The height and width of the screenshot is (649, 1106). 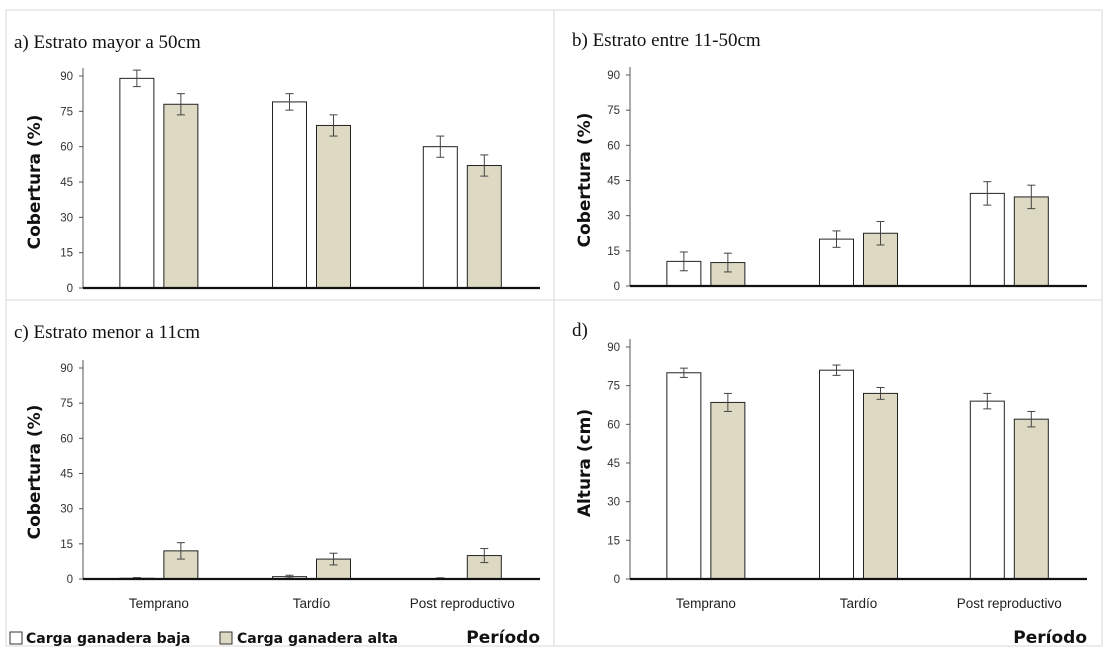 I want to click on legend-label-baja: Carga ganadera baja, so click(x=108, y=639).